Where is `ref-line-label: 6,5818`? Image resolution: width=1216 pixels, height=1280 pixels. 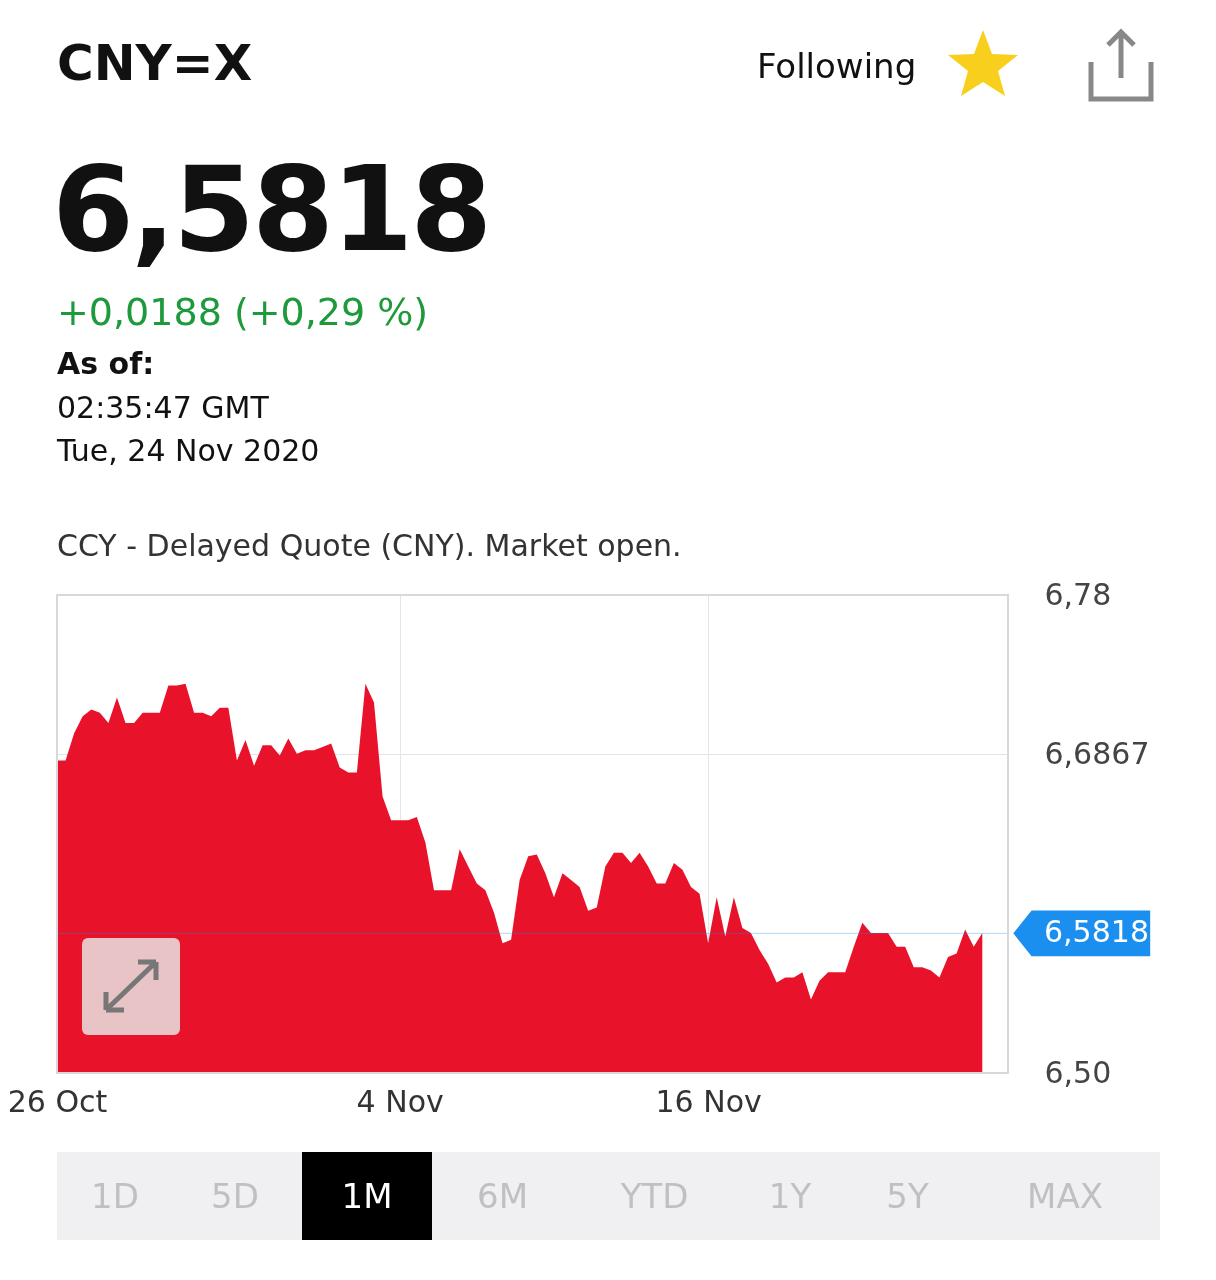
ref-line-label: 6,5818 is located at coordinates (1096, 932).